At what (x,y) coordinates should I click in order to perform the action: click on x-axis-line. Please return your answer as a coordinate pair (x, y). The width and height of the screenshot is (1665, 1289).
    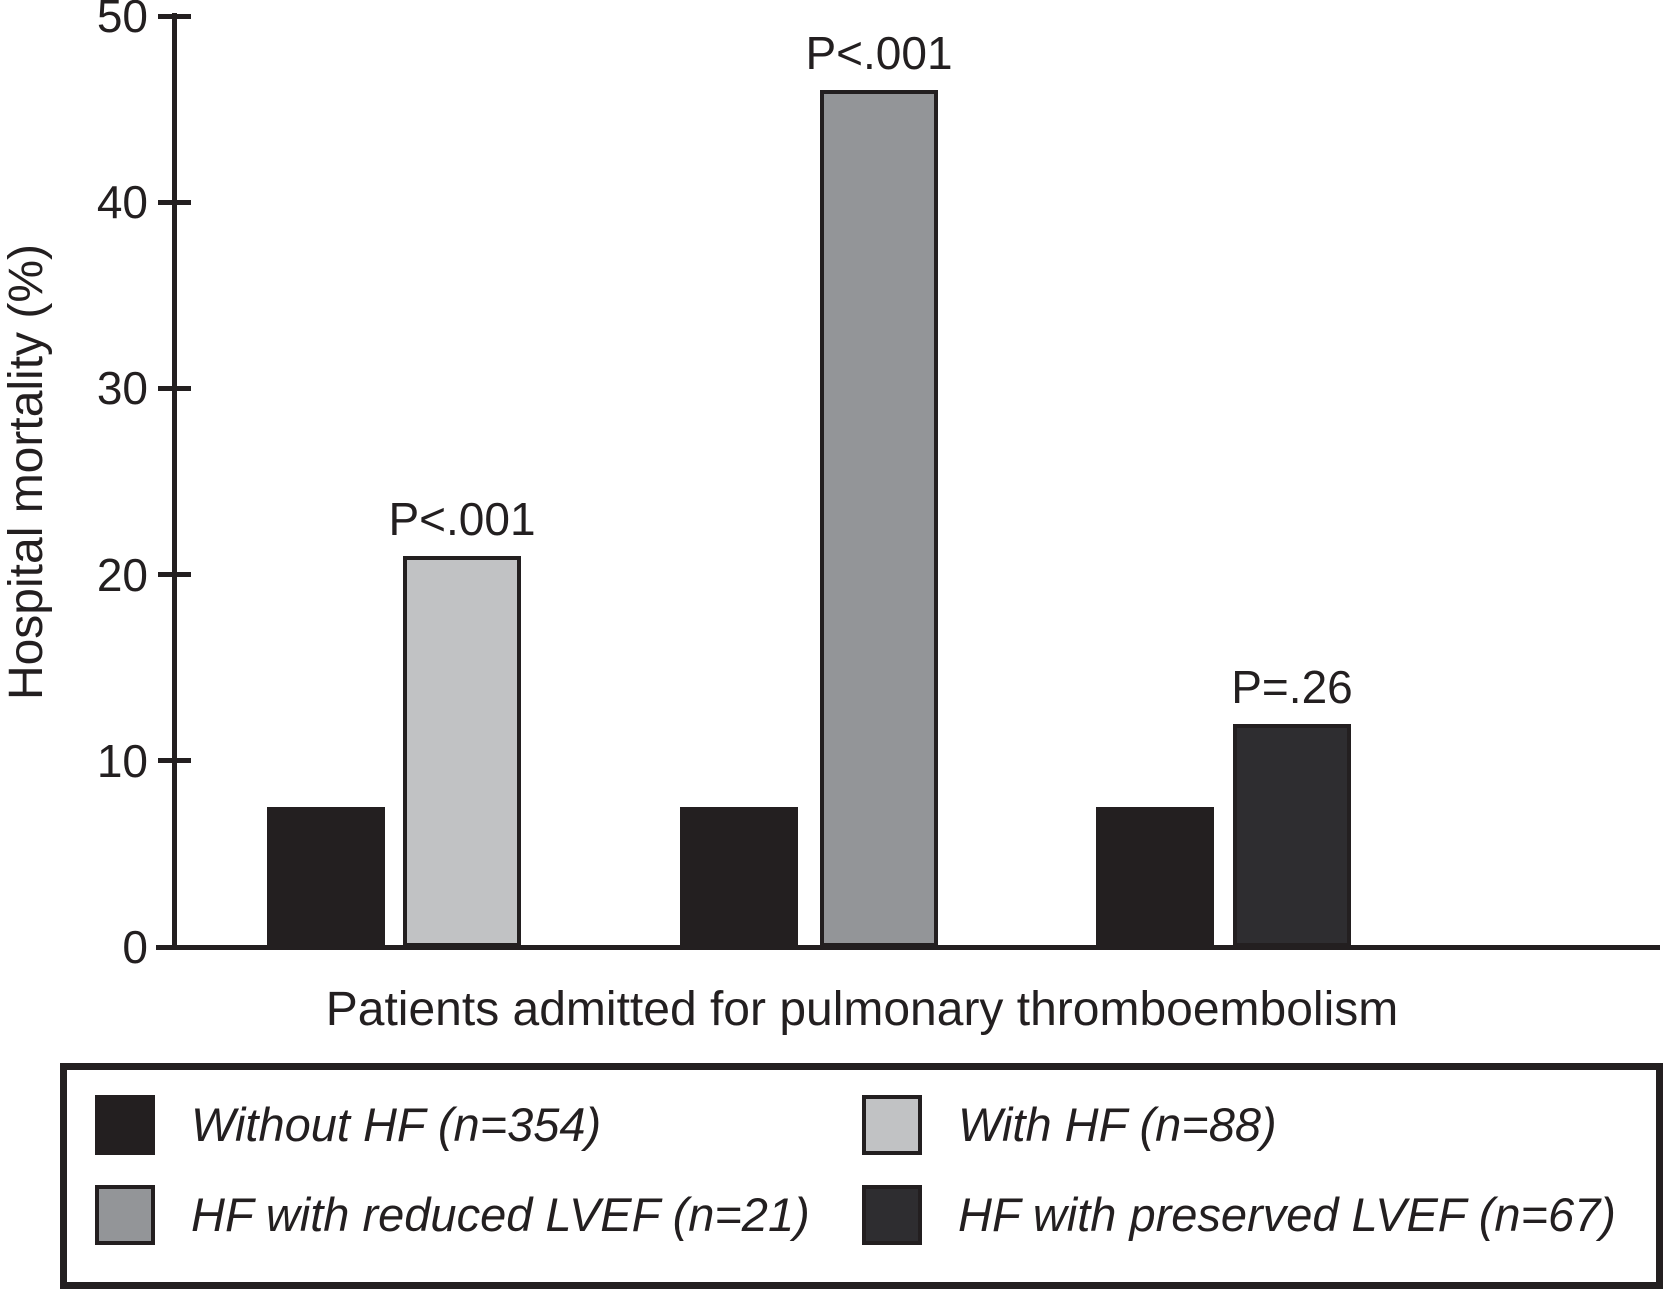
    Looking at the image, I should click on (908, 947).